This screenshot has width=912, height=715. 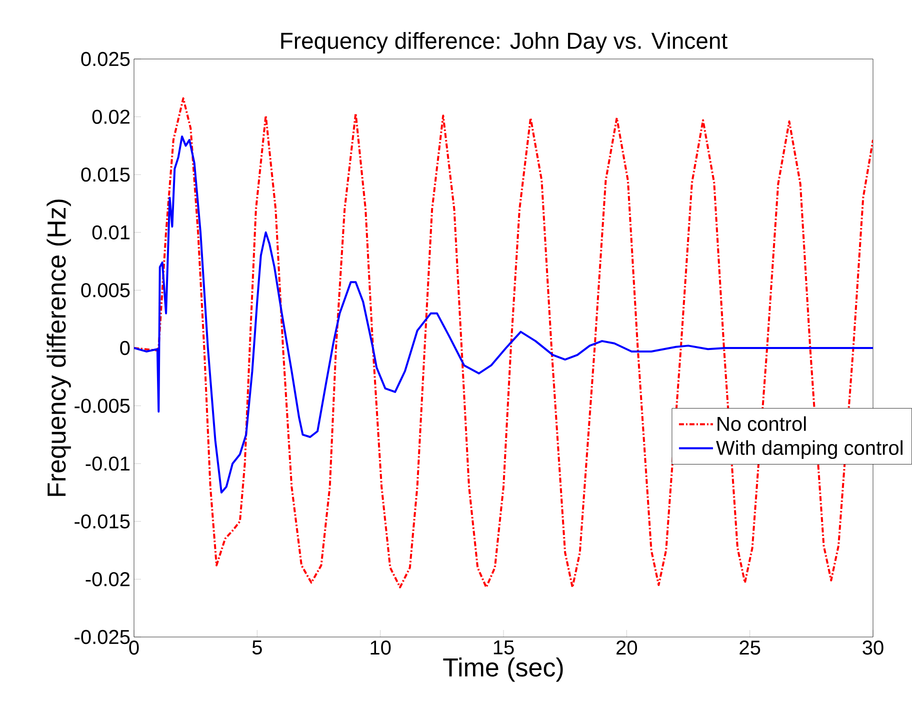 What do you see at coordinates (627, 647) in the screenshot?
I see `x-tick-label: 20` at bounding box center [627, 647].